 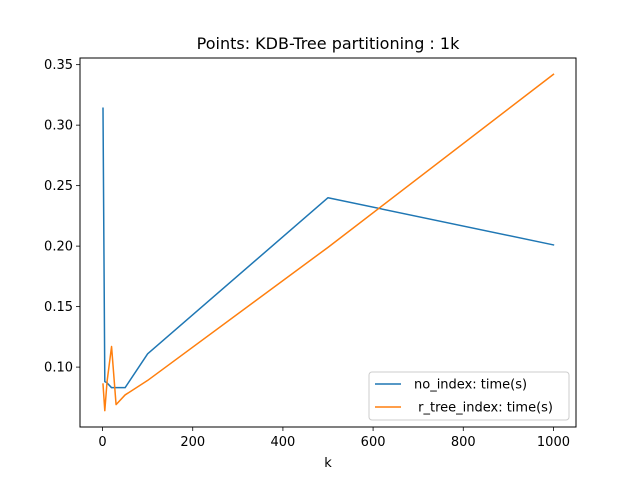 What do you see at coordinates (373, 442) in the screenshot?
I see `x-tick-label: 600` at bounding box center [373, 442].